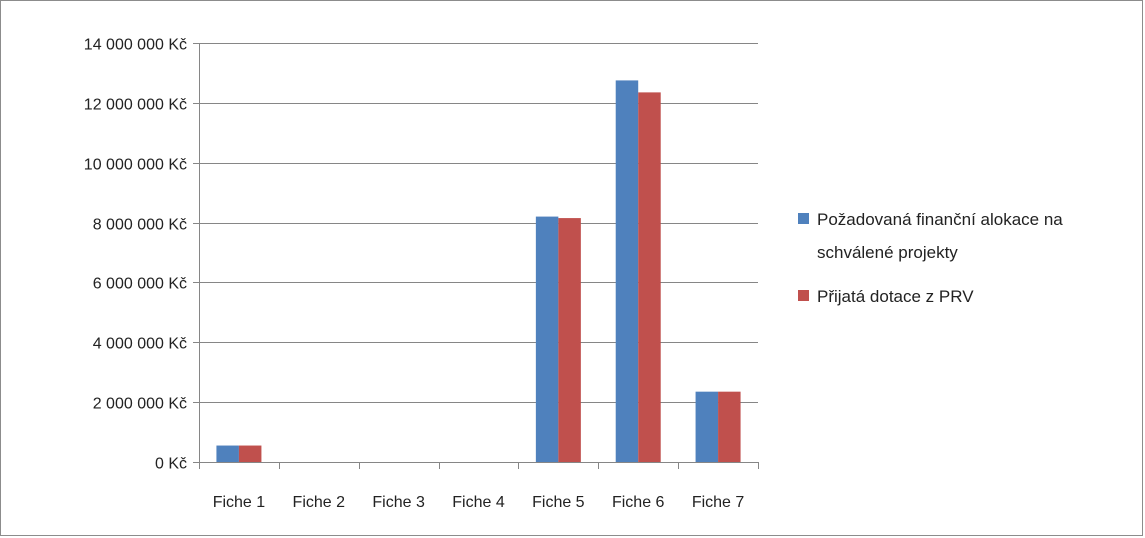 The width and height of the screenshot is (1145, 538). Describe the element at coordinates (135, 105) in the screenshot. I see `y-axis-tick-label: 12 000 000 Kč` at that location.